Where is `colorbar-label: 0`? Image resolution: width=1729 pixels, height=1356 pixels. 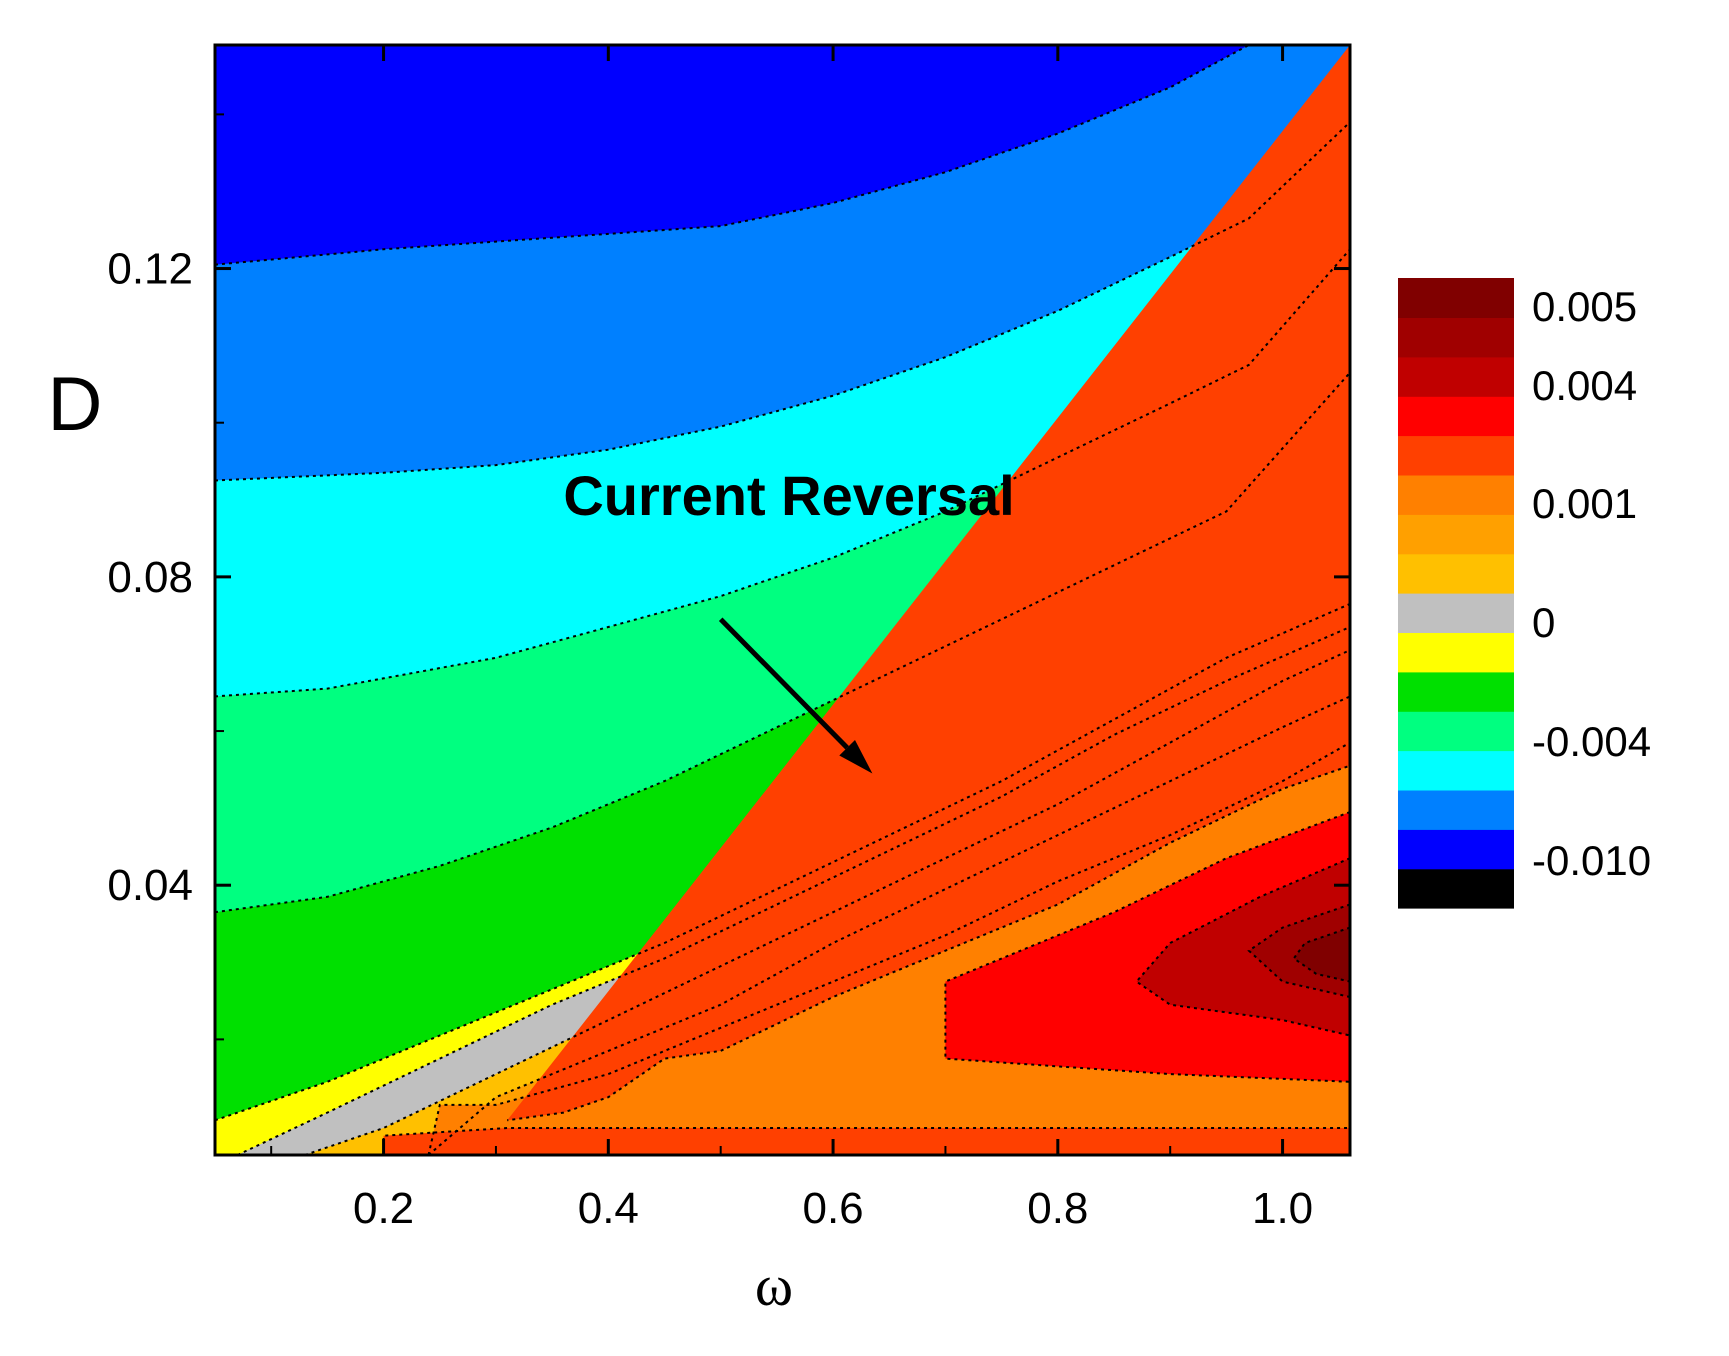
colorbar-label: 0 is located at coordinates (1543, 622).